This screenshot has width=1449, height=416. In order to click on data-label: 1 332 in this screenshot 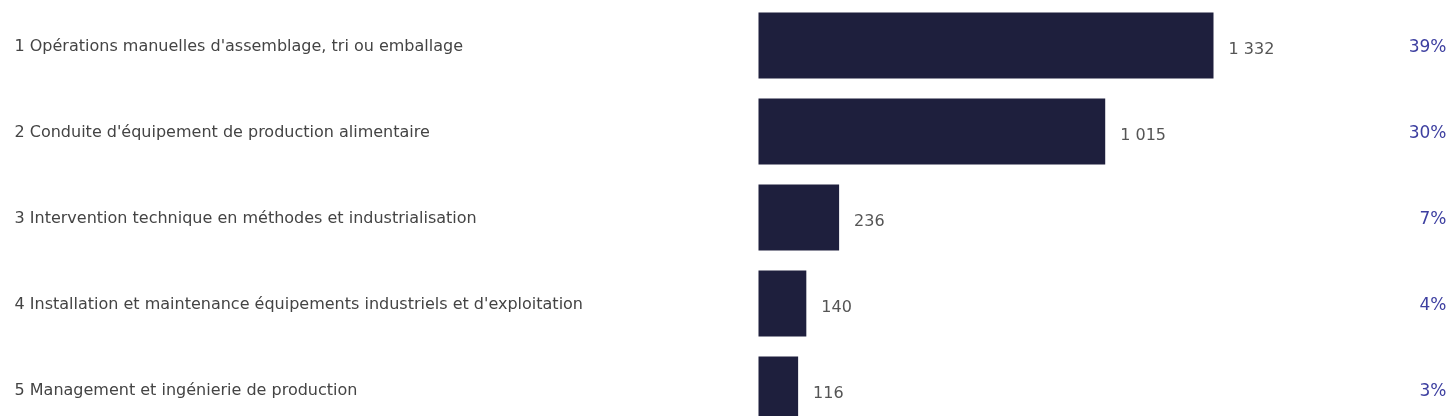, I will do `click(1251, 48)`.